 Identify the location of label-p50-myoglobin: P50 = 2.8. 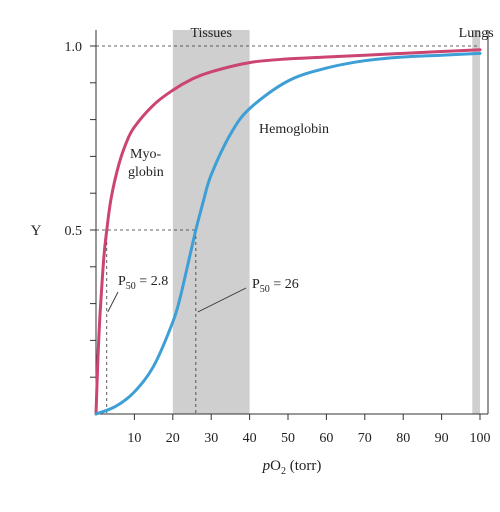
(143, 283).